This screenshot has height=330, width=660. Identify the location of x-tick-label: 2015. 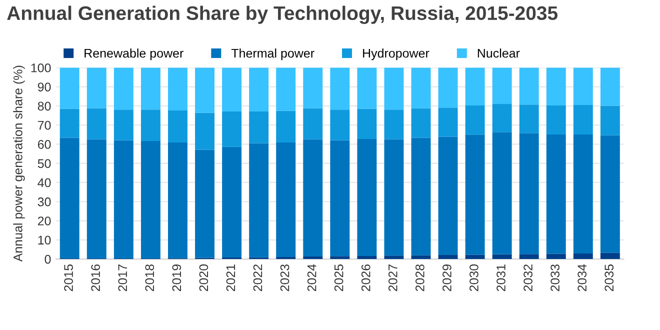
(68, 278).